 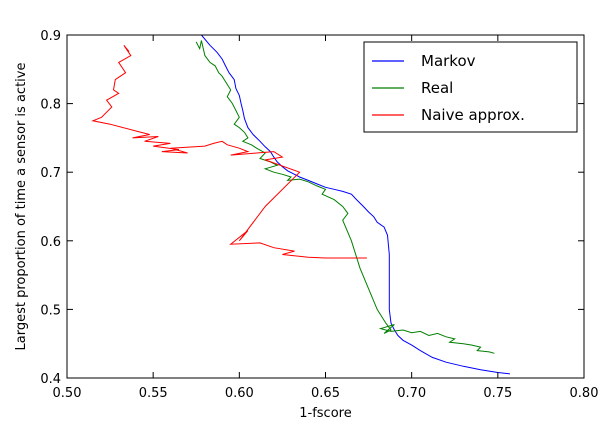 What do you see at coordinates (153, 393) in the screenshot?
I see `x-tick-label: 0.55` at bounding box center [153, 393].